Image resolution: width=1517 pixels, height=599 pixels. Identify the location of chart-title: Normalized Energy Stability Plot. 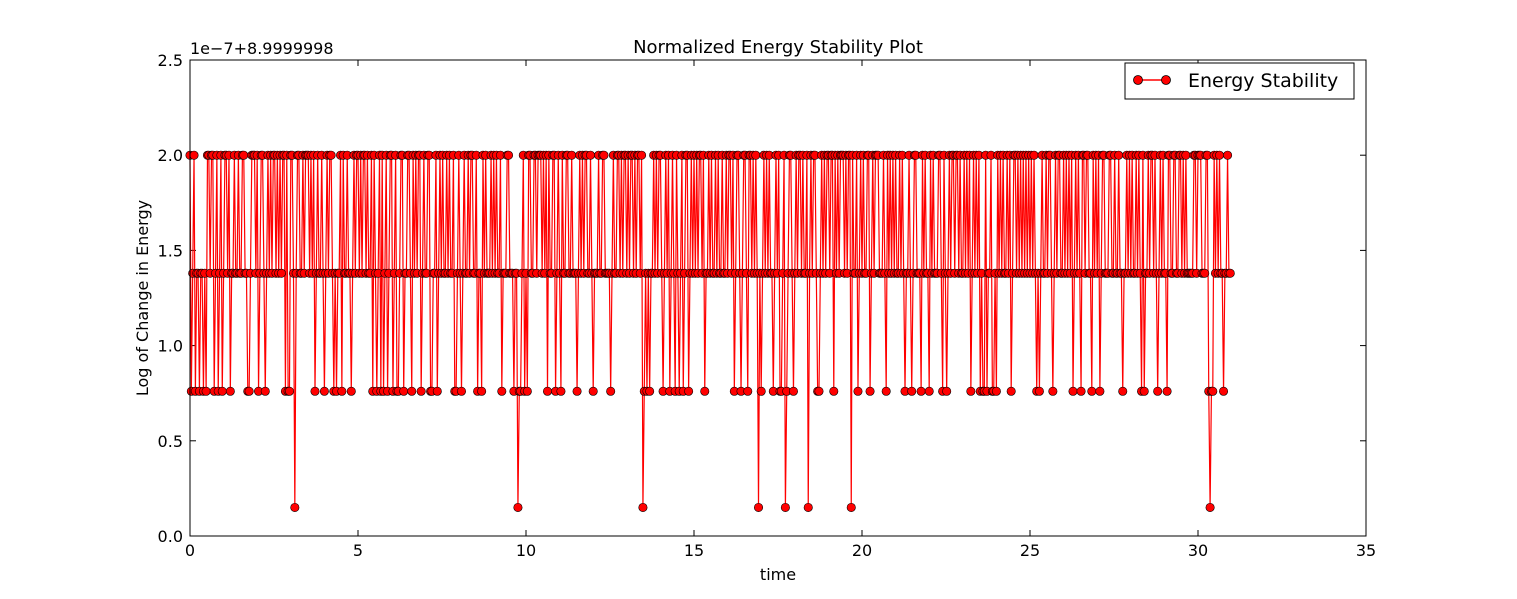
(778, 47).